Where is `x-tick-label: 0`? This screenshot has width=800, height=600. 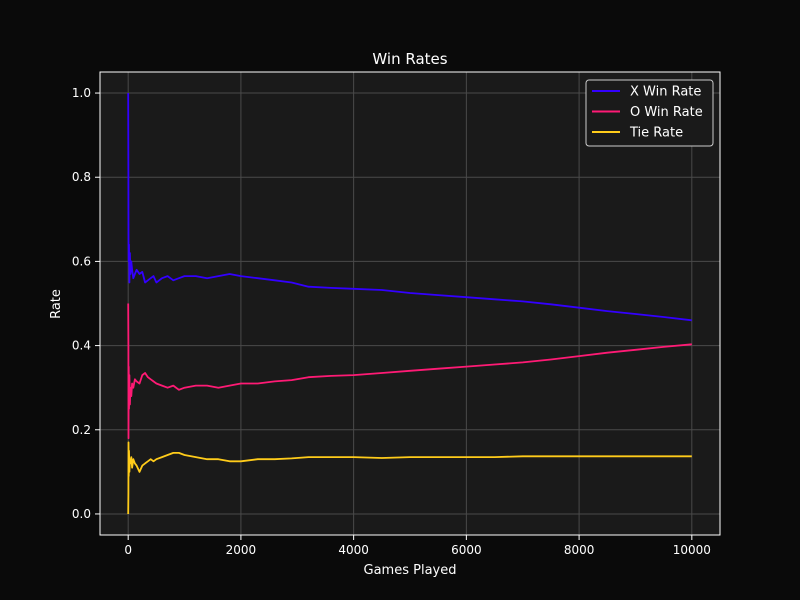 x-tick-label: 0 is located at coordinates (128, 550).